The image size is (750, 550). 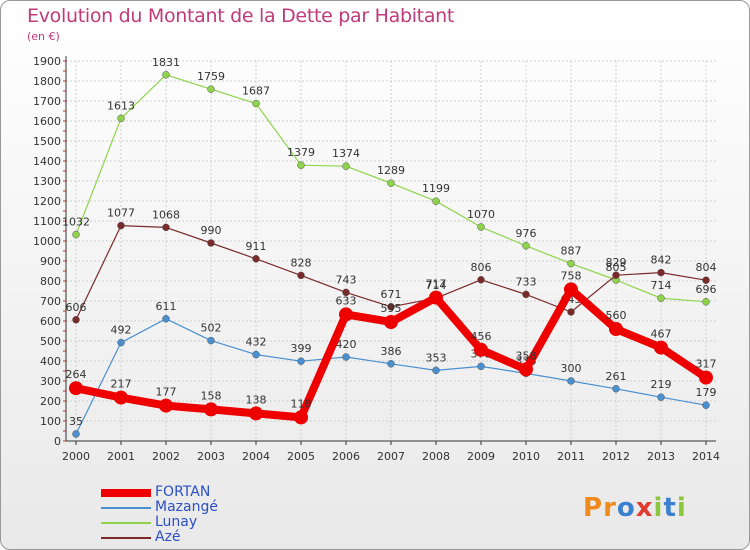 I want to click on data-label-lunay: 1374, so click(x=346, y=153).